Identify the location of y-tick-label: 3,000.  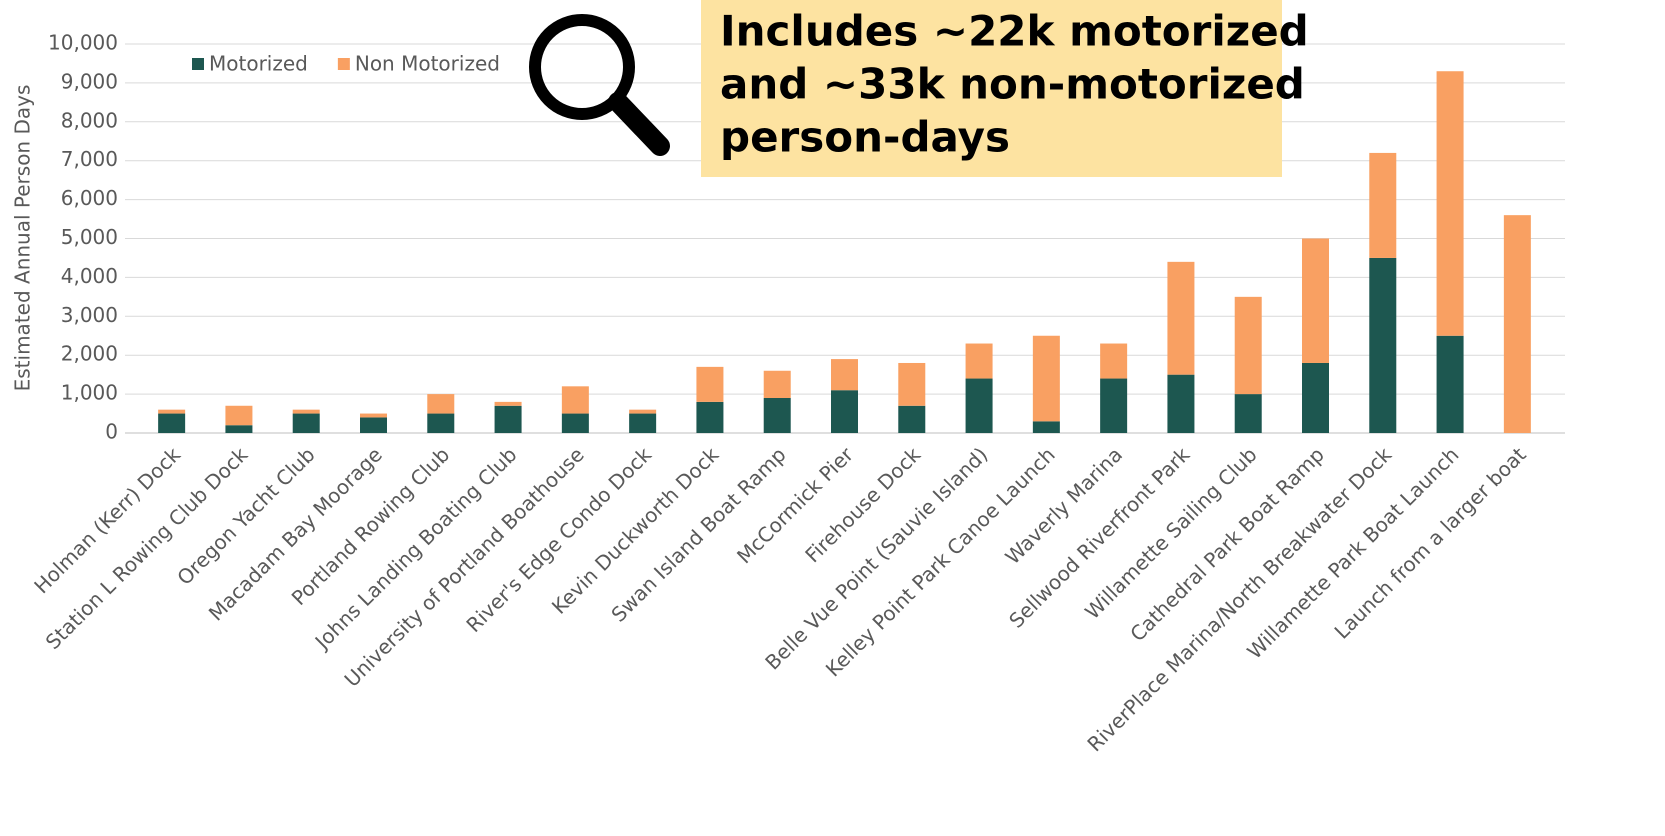
(89, 315).